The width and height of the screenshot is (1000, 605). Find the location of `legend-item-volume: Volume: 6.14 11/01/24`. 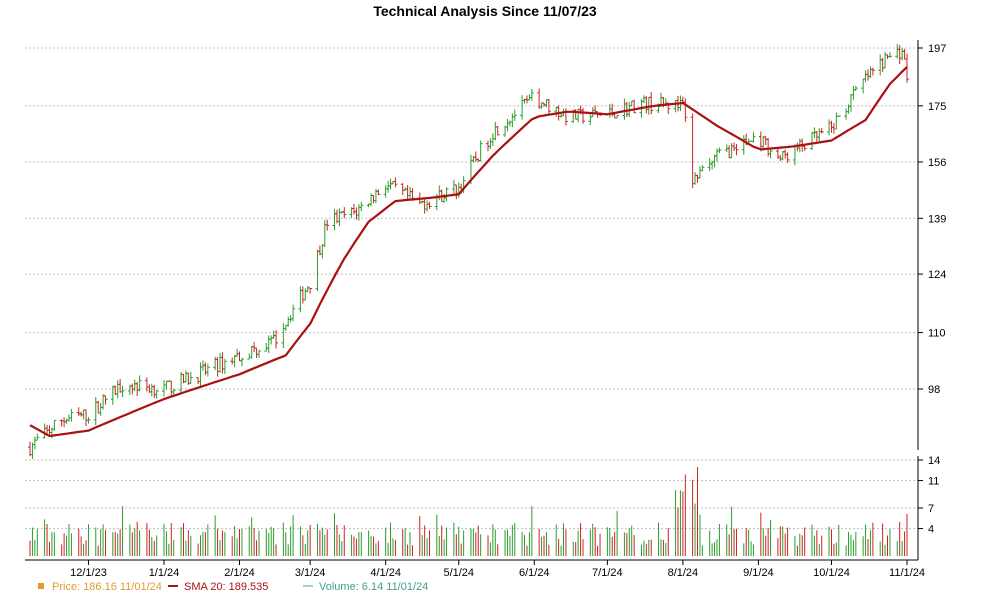

legend-item-volume: Volume: 6.14 11/01/24 is located at coordinates (365, 587).